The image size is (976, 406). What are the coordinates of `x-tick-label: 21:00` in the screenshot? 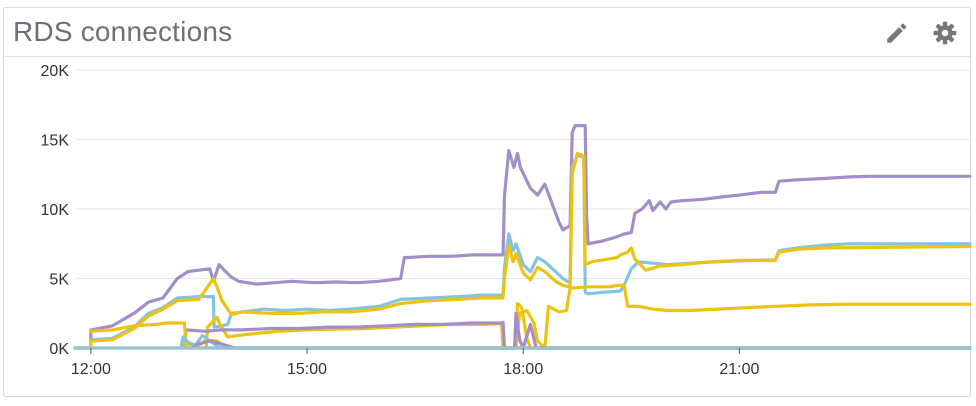 It's located at (739, 369).